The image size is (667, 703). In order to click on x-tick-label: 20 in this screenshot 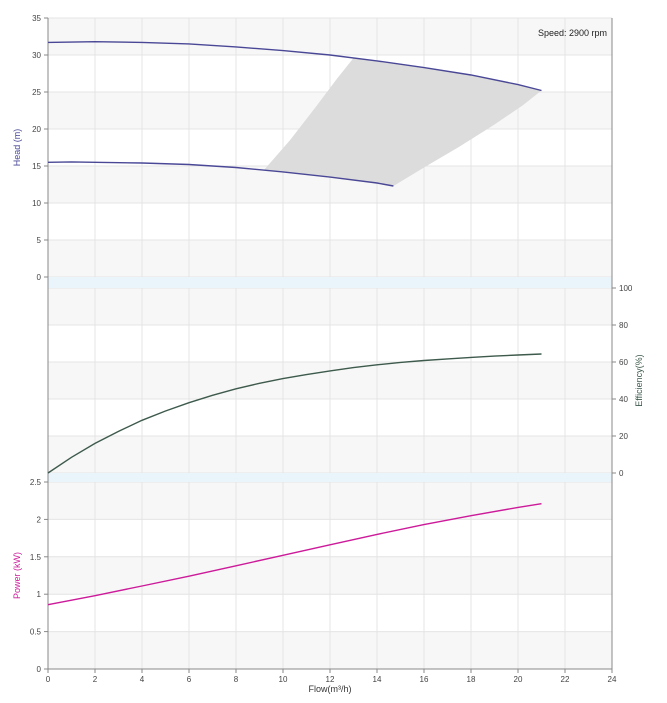, I will do `click(518, 679)`.